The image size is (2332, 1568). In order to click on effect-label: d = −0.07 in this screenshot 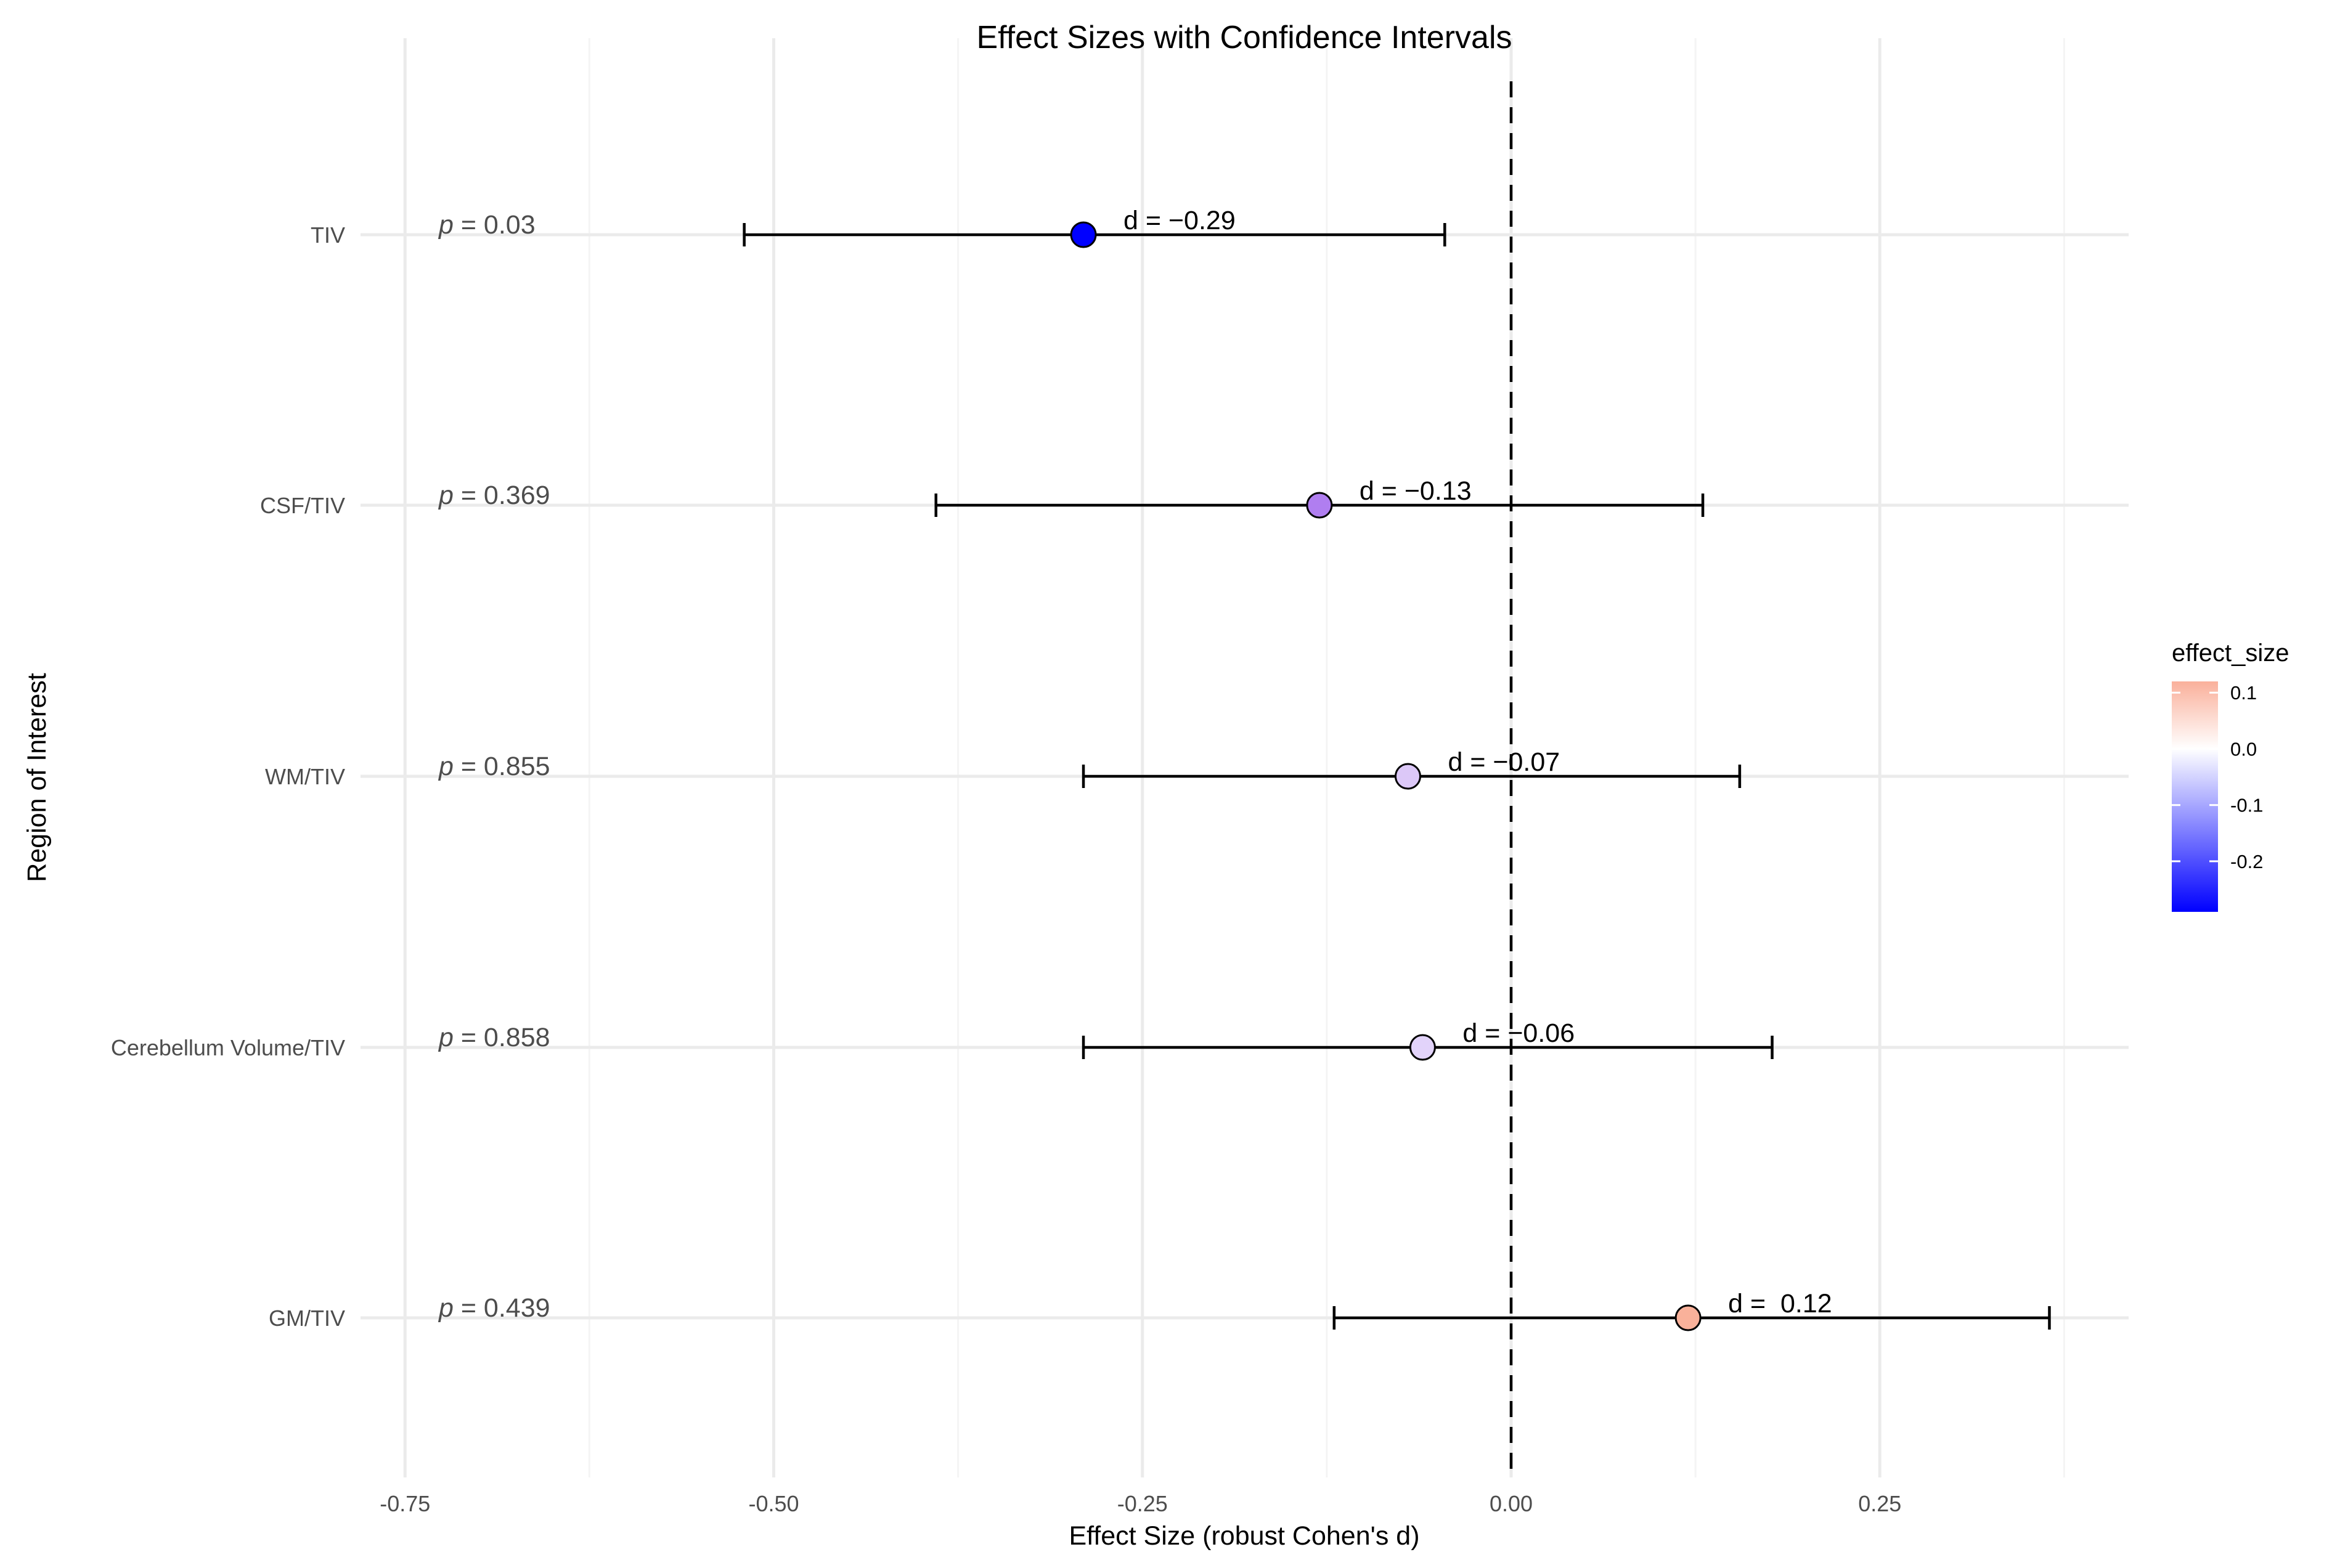, I will do `click(1504, 762)`.